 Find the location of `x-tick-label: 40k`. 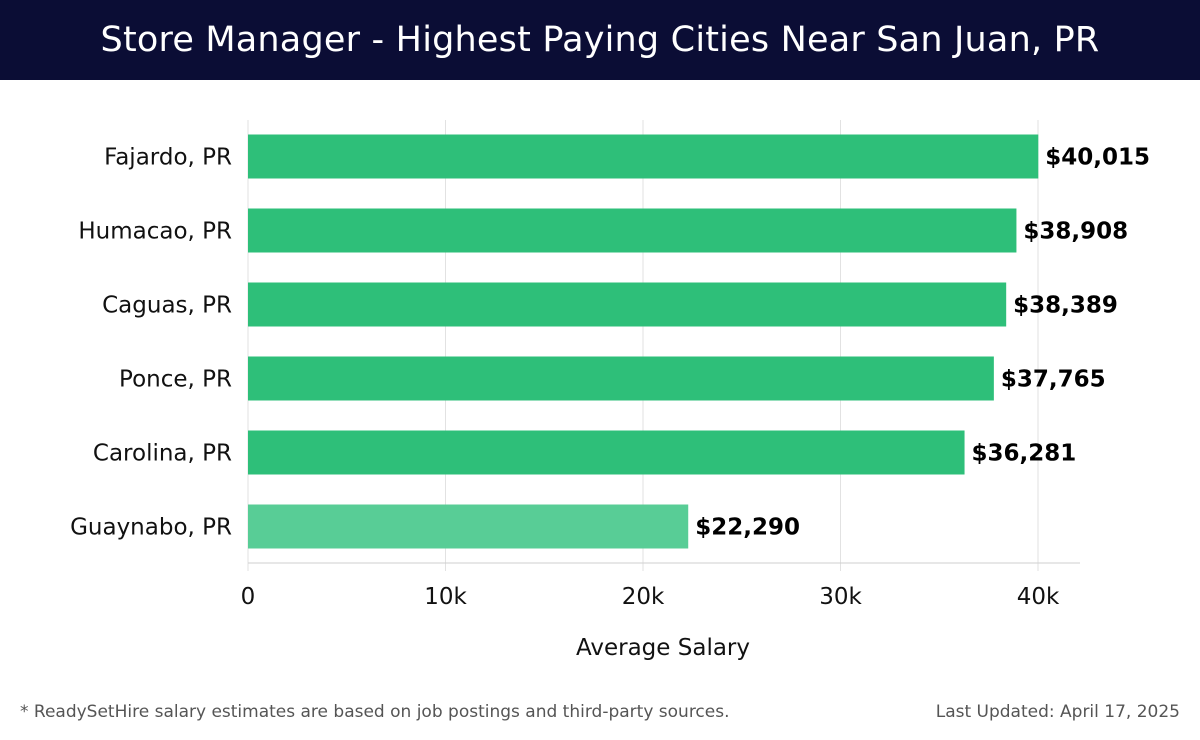

x-tick-label: 40k is located at coordinates (1038, 597).